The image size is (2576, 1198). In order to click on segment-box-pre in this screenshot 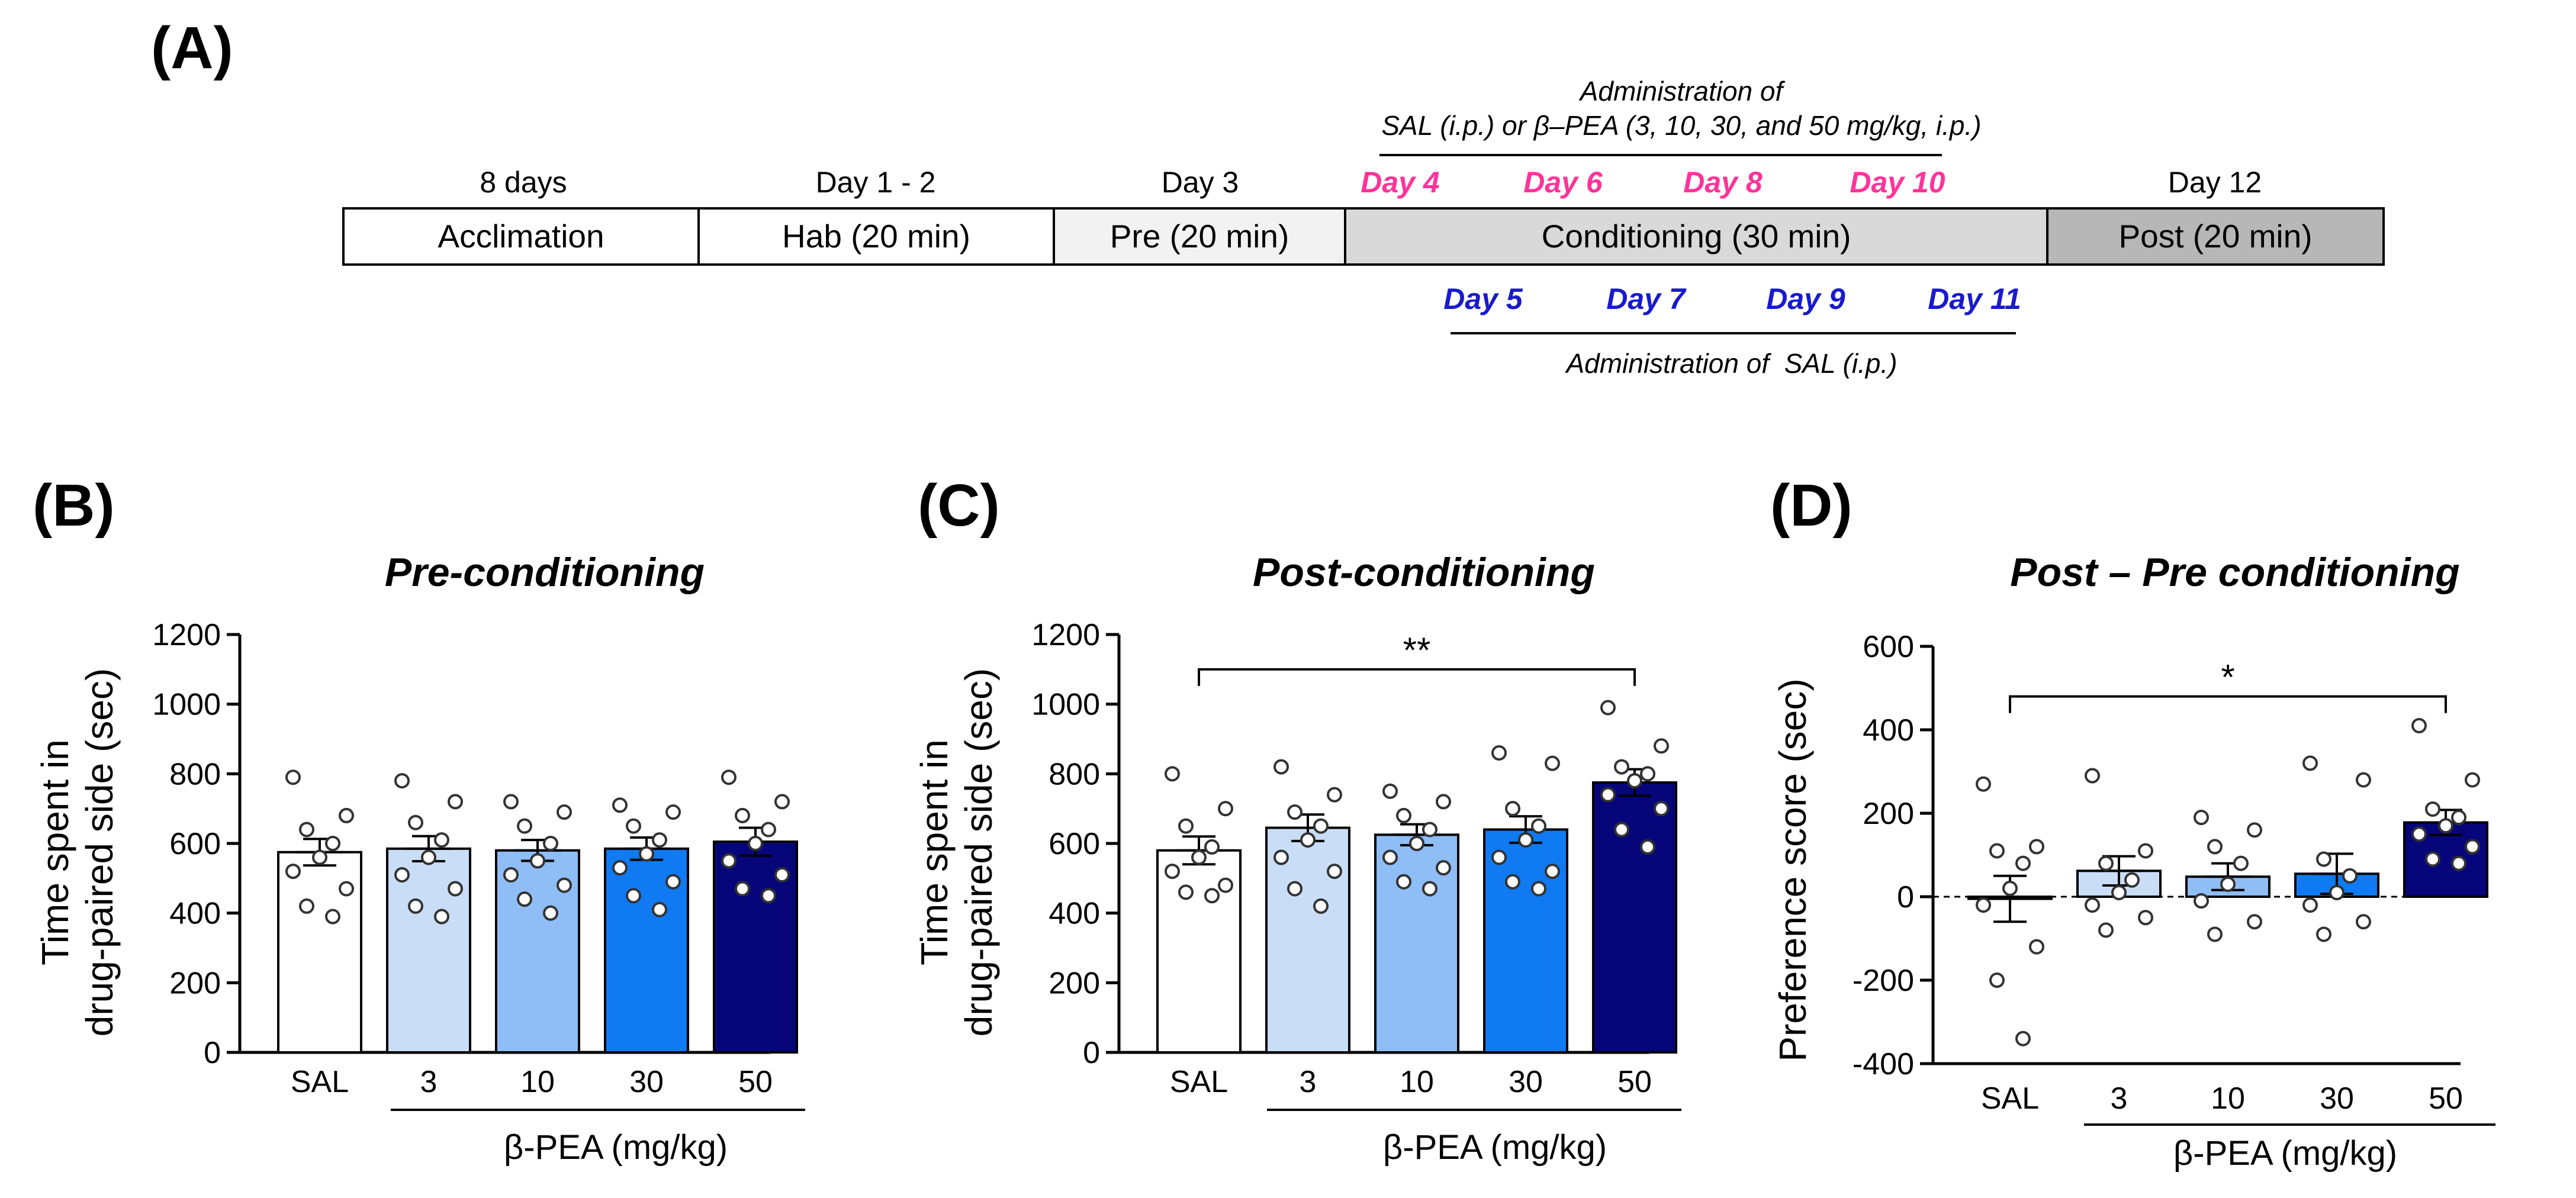, I will do `click(1200, 236)`.